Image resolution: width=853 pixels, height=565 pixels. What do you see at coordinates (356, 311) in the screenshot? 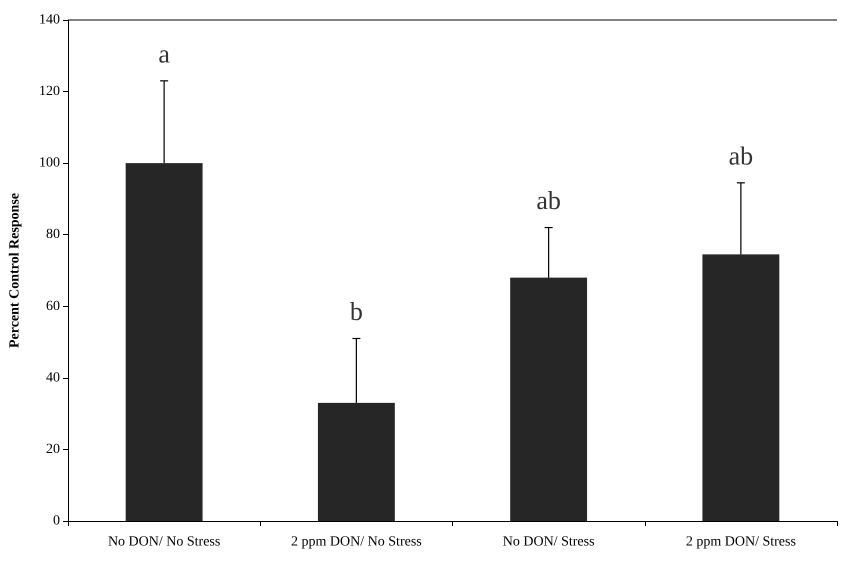
I see `annotation: b` at bounding box center [356, 311].